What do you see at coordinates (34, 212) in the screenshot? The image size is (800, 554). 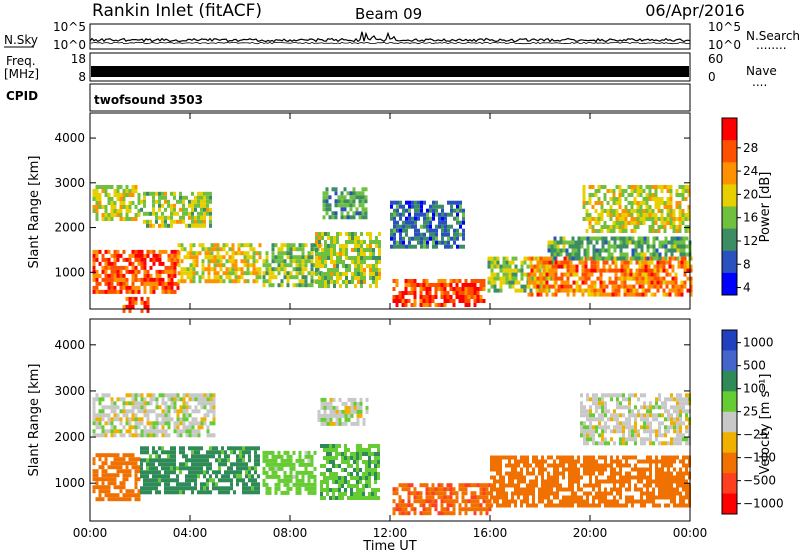 I see `power-ylabel: Slant Range [km]` at bounding box center [34, 212].